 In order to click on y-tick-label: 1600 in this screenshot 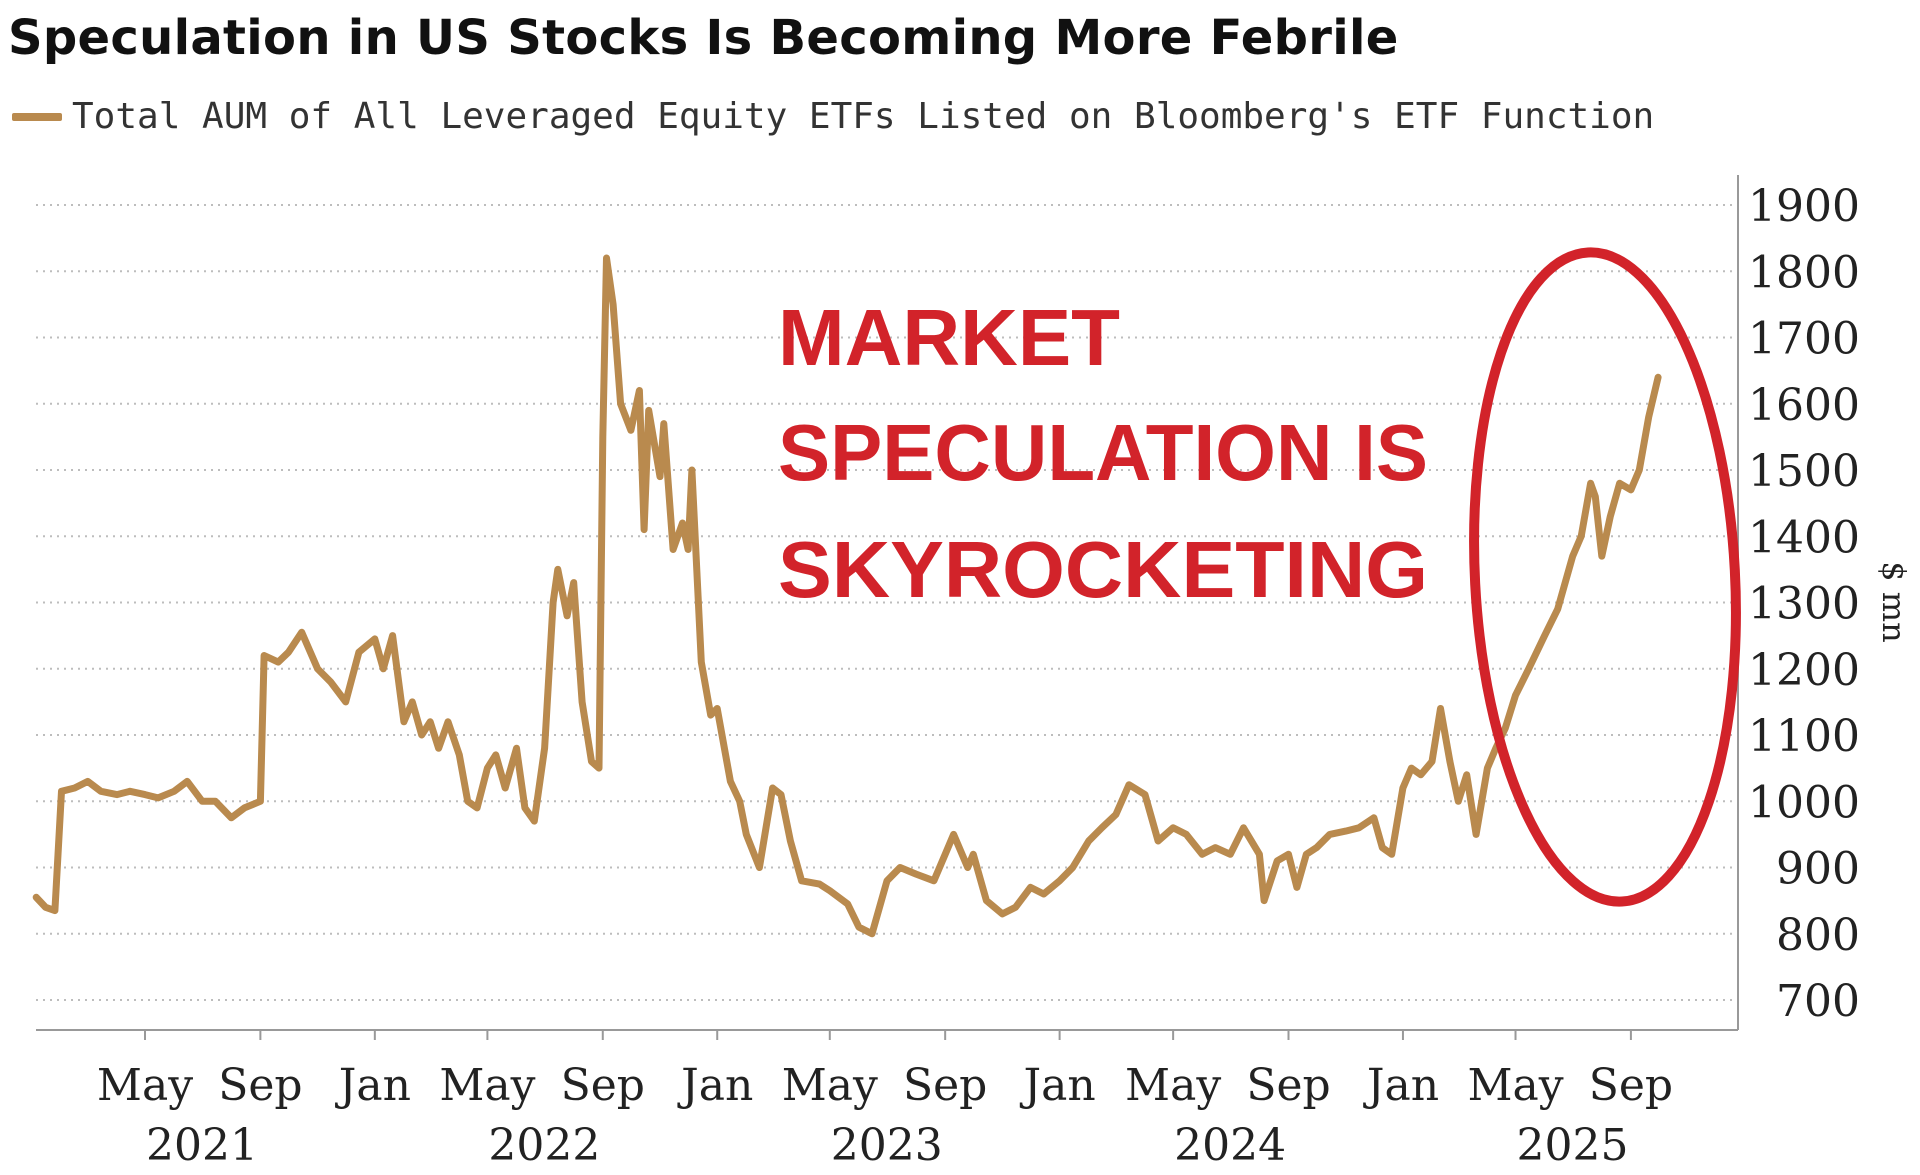, I will do `click(1804, 405)`.